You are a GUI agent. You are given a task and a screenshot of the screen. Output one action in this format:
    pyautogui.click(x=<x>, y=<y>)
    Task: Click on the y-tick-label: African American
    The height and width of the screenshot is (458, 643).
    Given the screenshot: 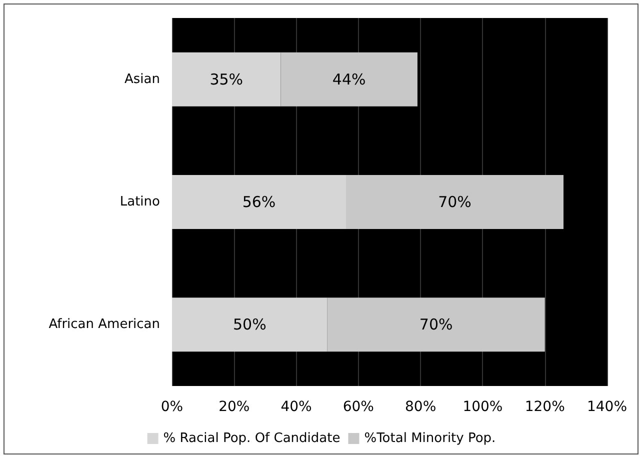 What is the action you would take?
    pyautogui.click(x=104, y=324)
    